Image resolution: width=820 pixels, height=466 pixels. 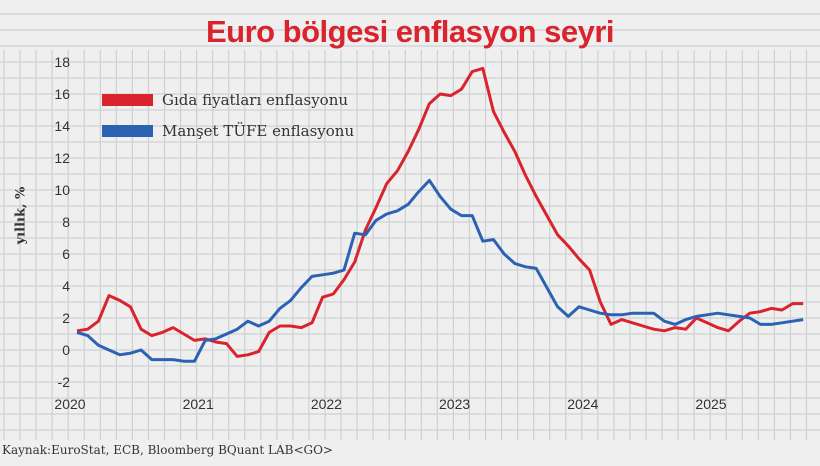 What do you see at coordinates (64, 382) in the screenshot?
I see `y-tick-label: -2` at bounding box center [64, 382].